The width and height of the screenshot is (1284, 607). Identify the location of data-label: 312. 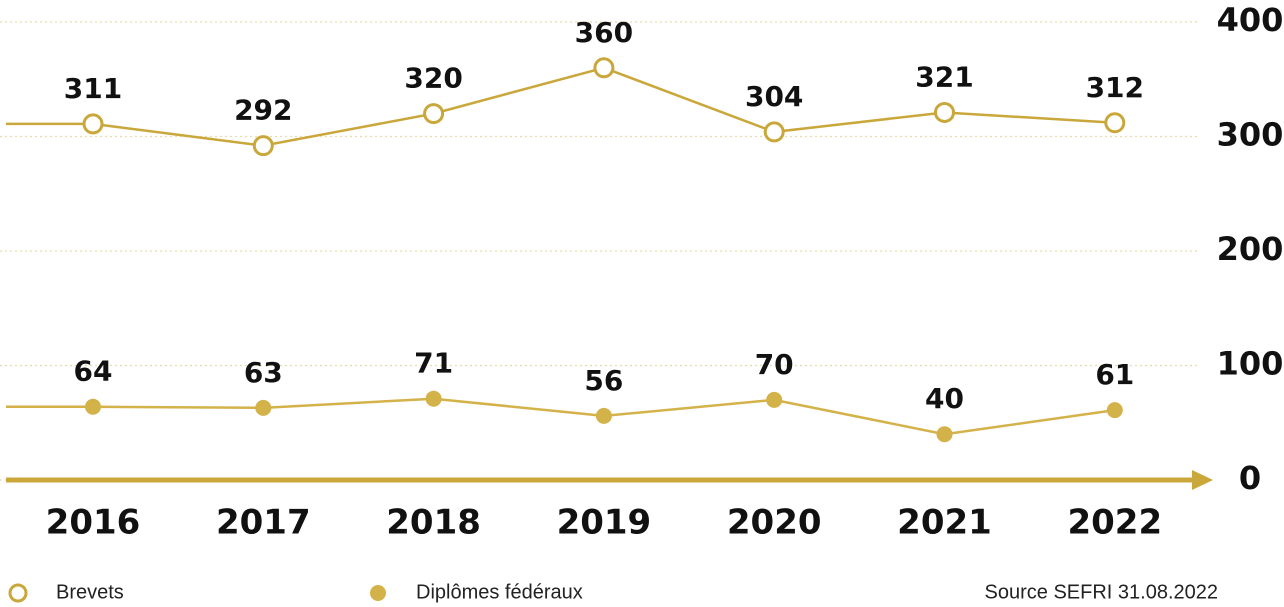
(1115, 87).